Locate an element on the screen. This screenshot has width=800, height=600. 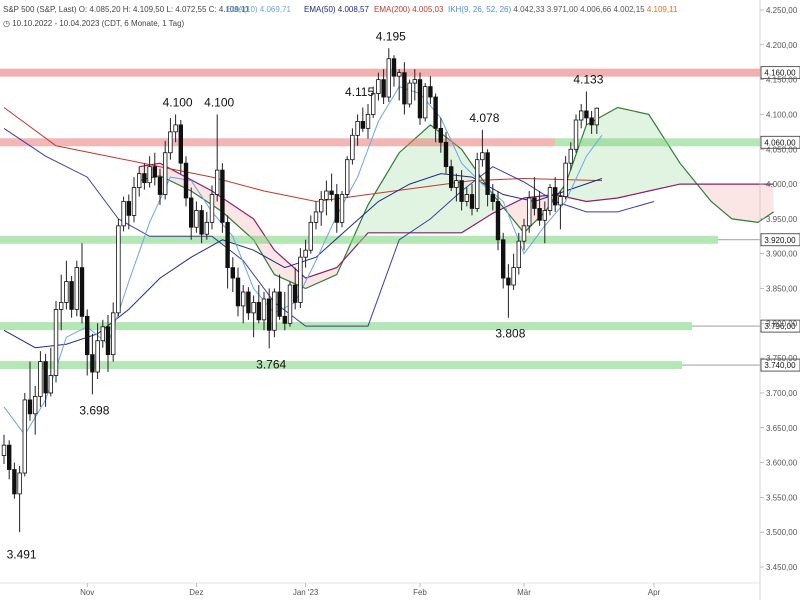
y-tick-label: 4.100,00 is located at coordinates (782, 114).